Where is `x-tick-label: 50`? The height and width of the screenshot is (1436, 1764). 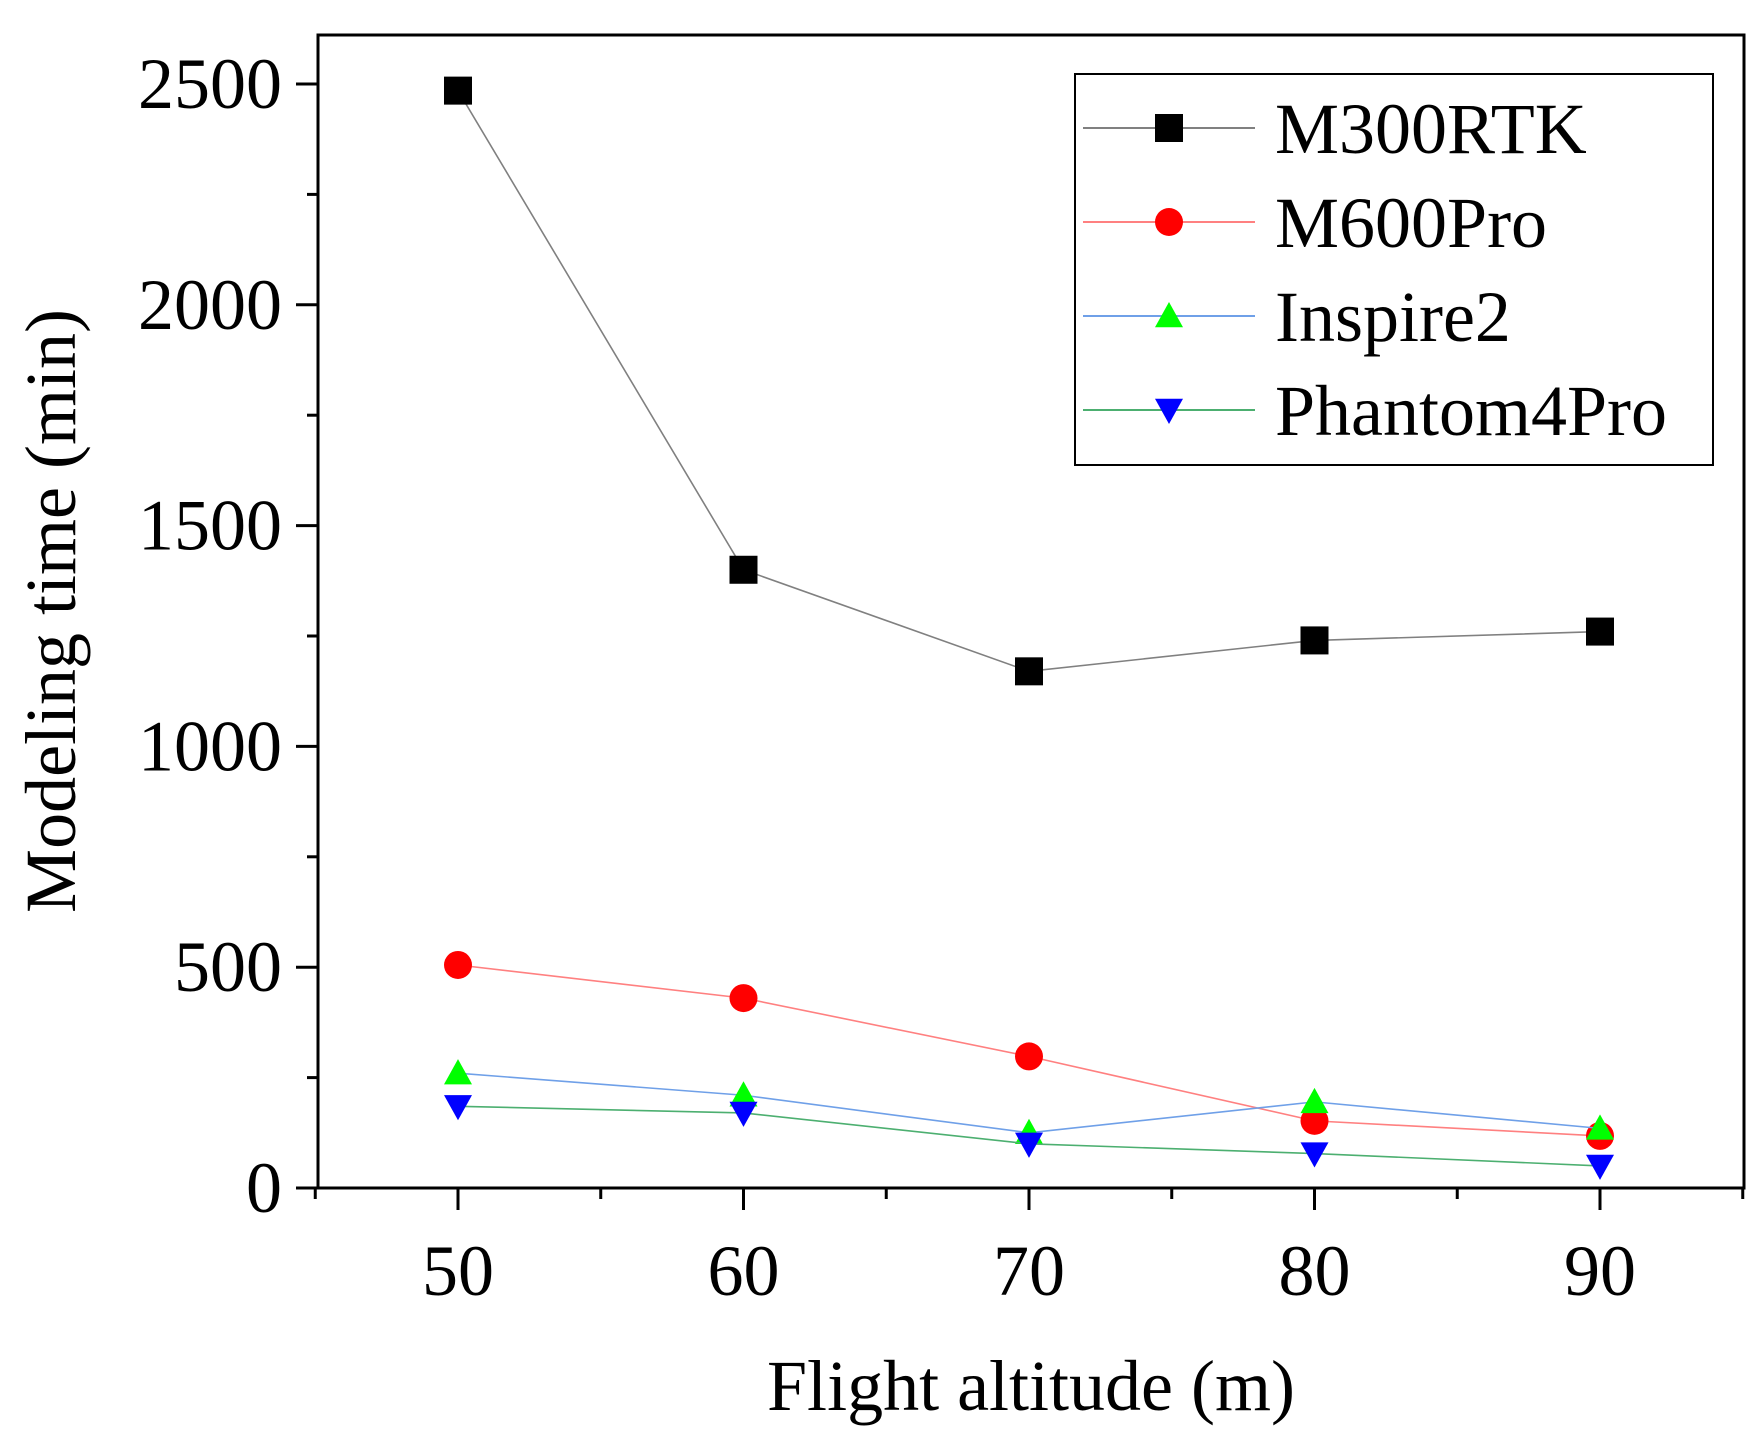
x-tick-label: 50 is located at coordinates (458, 1271).